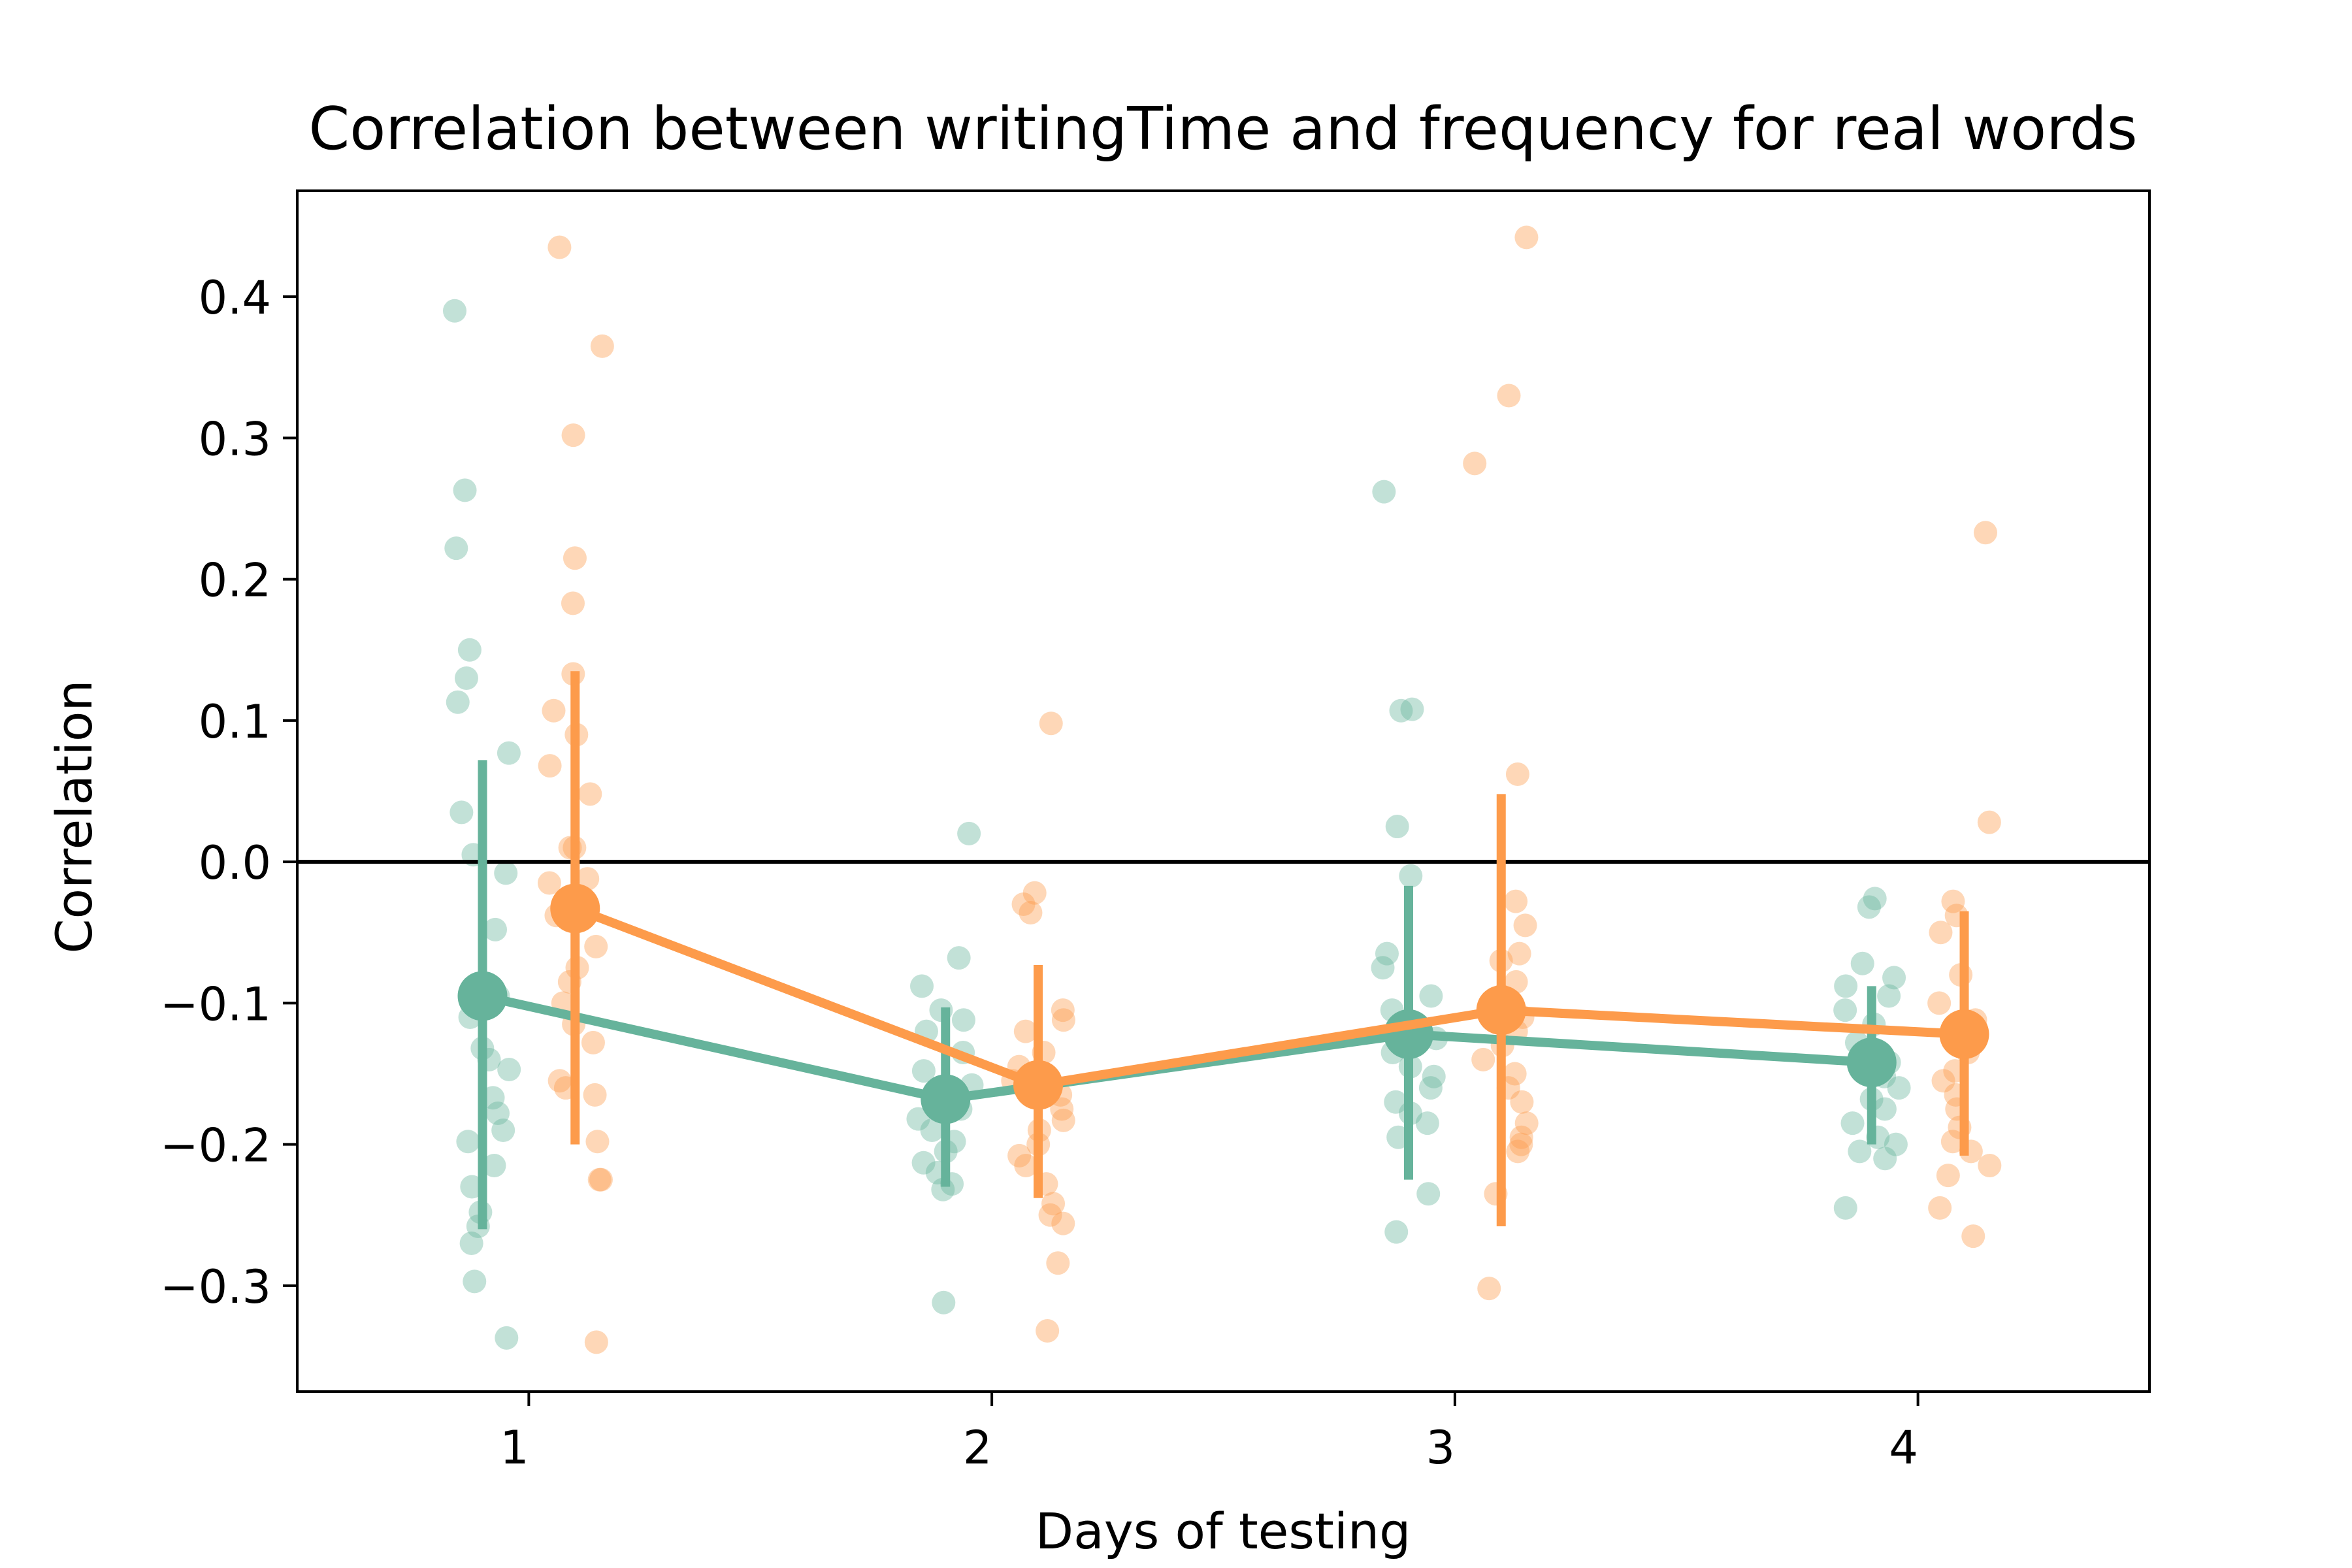 This screenshot has height=1568, width=2352. What do you see at coordinates (1223, 1531) in the screenshot?
I see `x-axis-label: Days of testing` at bounding box center [1223, 1531].